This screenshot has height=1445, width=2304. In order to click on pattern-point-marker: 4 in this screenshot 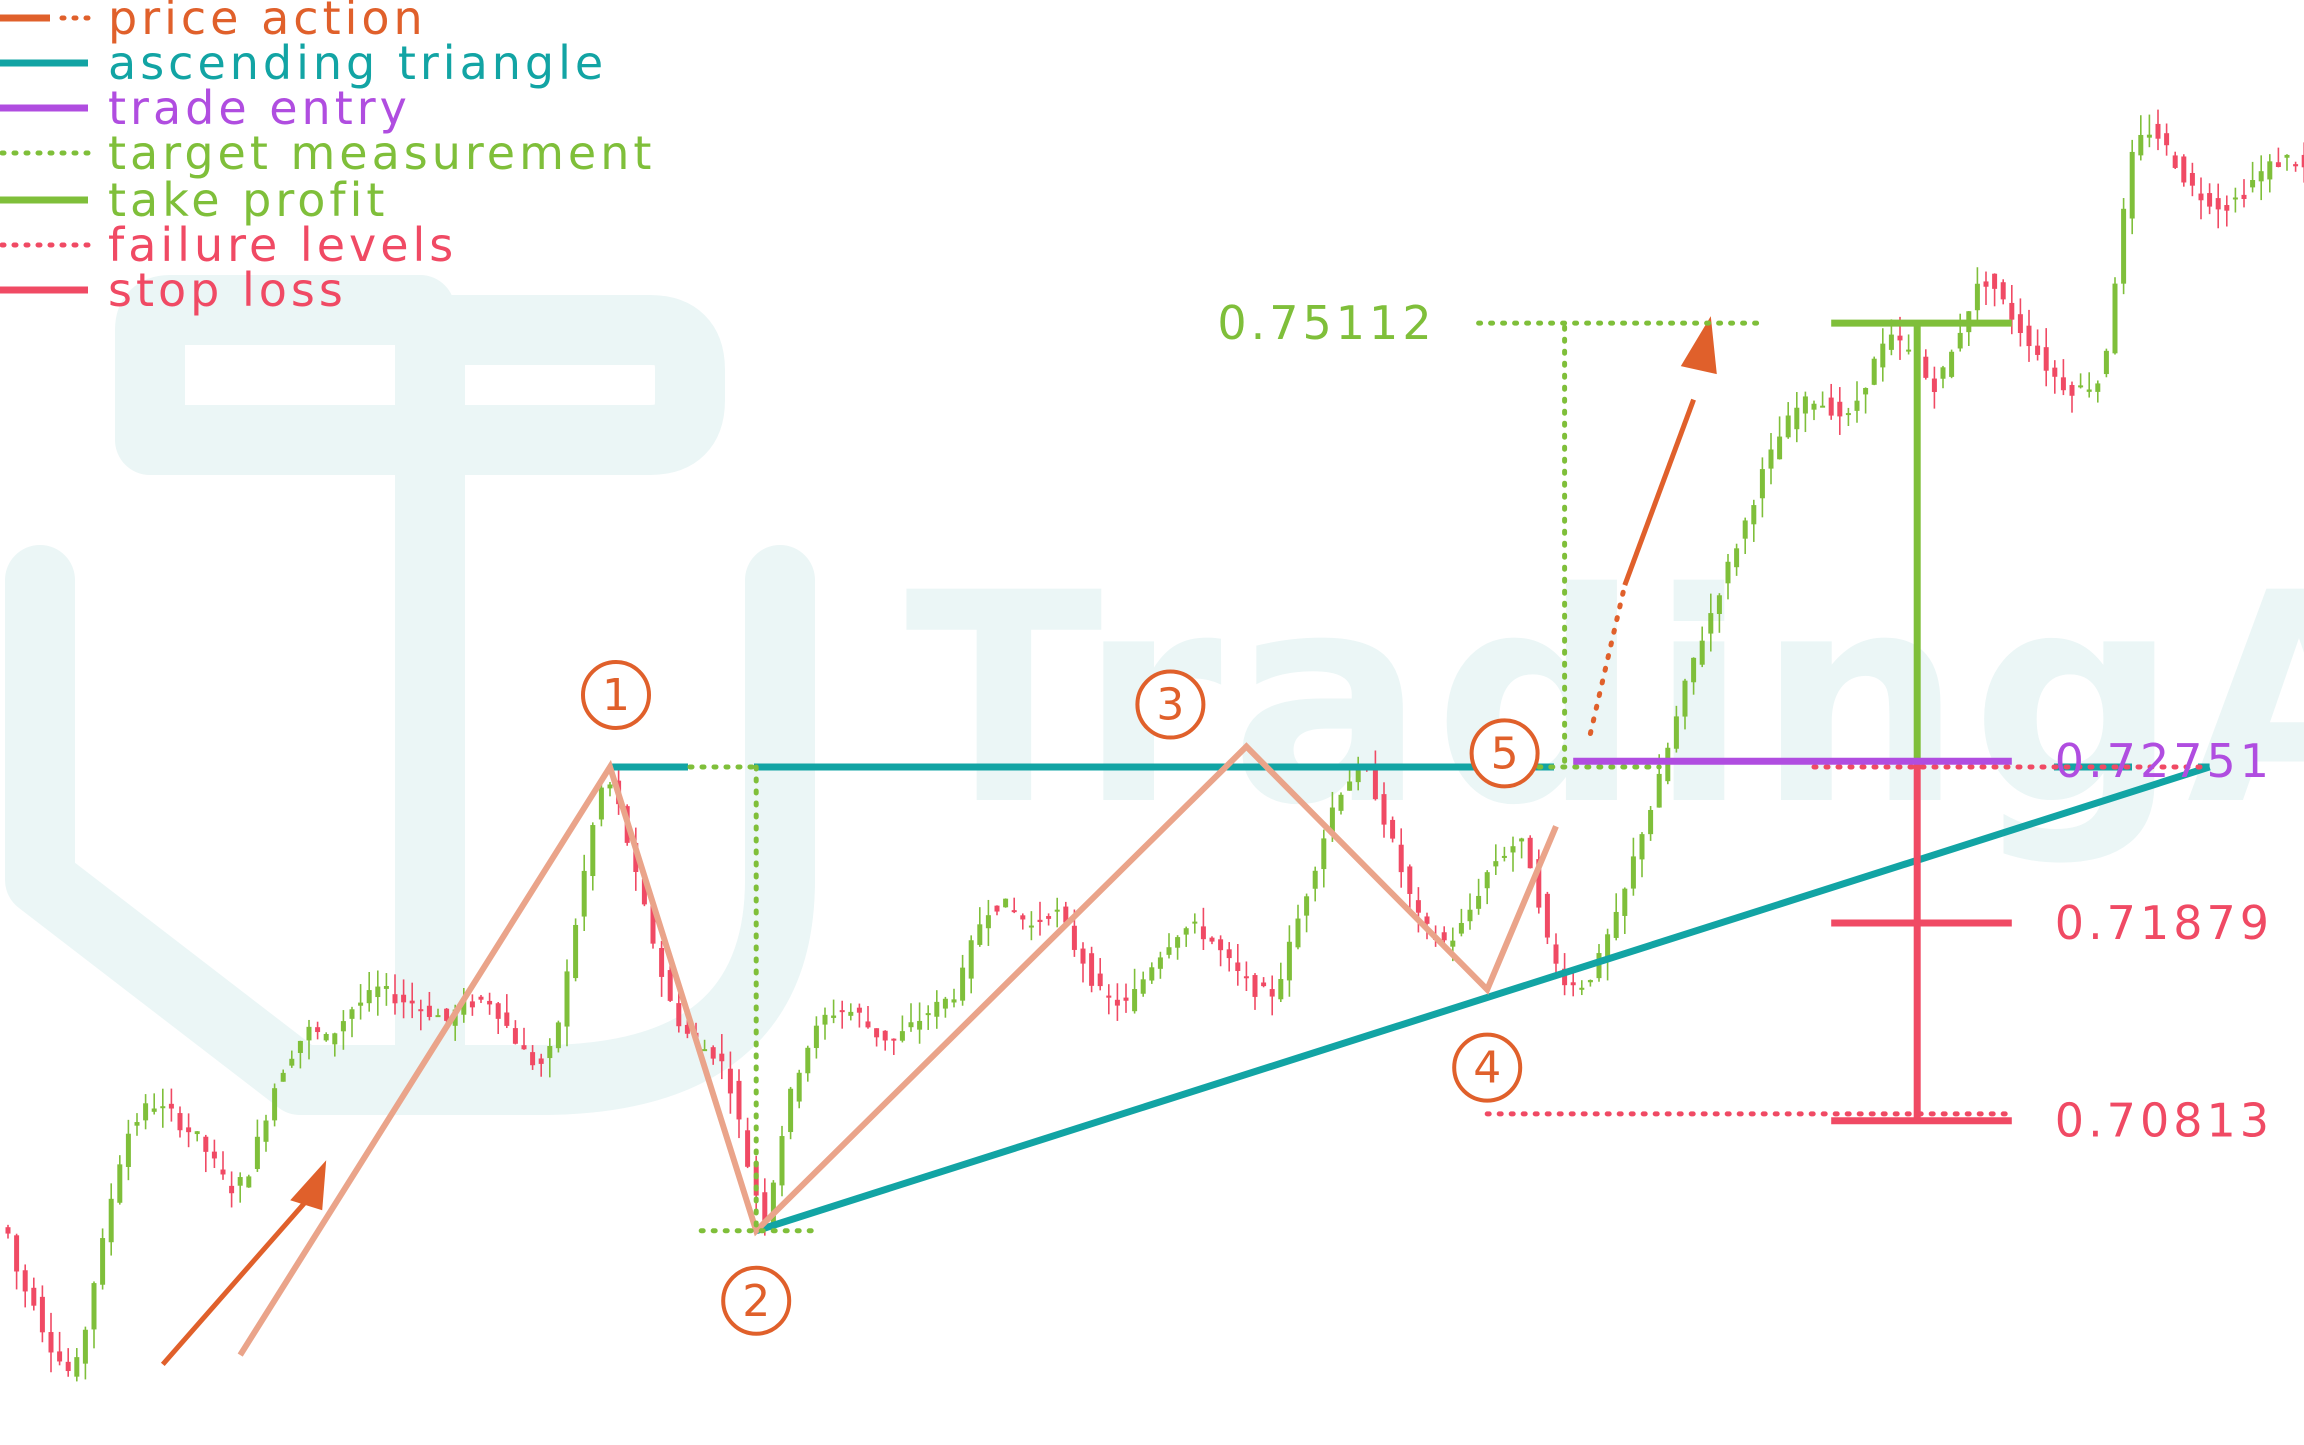, I will do `click(1487, 1067)`.